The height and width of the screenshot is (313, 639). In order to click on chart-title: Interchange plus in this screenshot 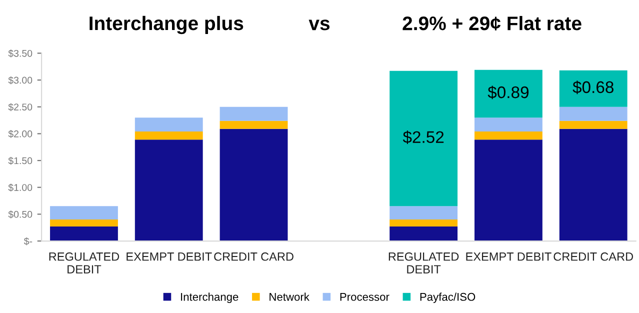, I will do `click(167, 25)`.